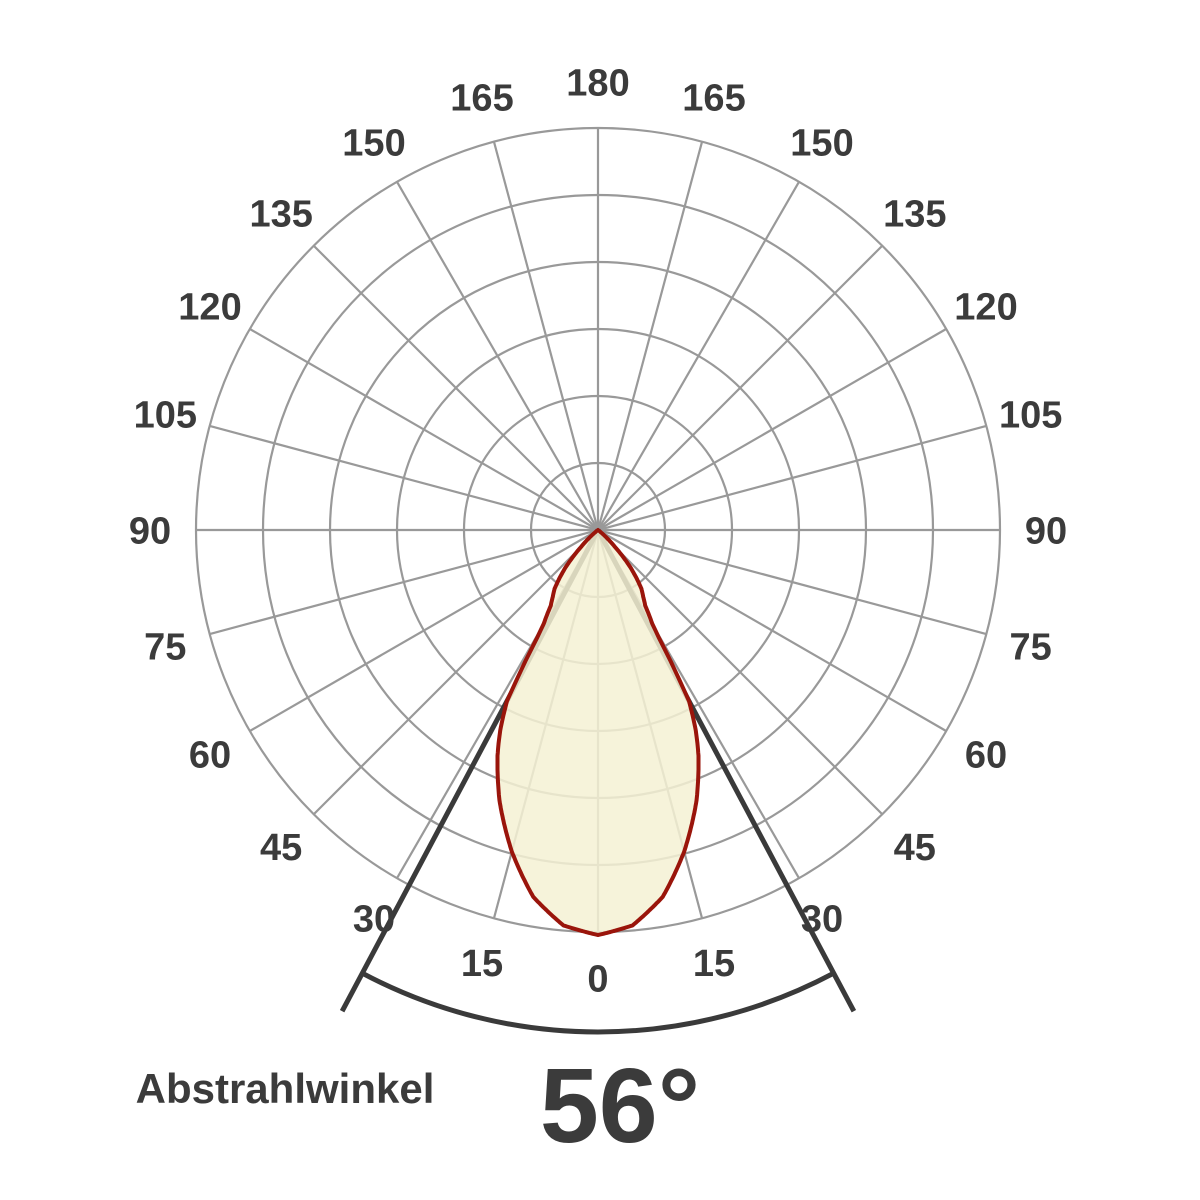 This screenshot has width=1200, height=1200. What do you see at coordinates (597, 83) in the screenshot?
I see `angle-tick-label: 180` at bounding box center [597, 83].